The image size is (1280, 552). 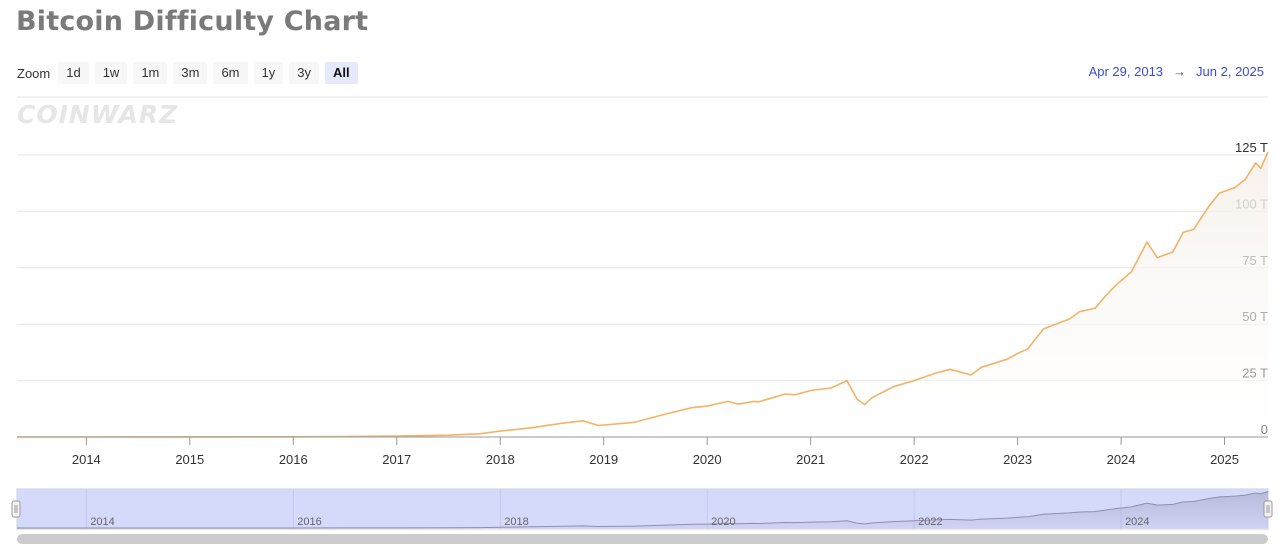 I want to click on navigator: 2014 2016 2018 2020 2022 2024, so click(x=642, y=509).